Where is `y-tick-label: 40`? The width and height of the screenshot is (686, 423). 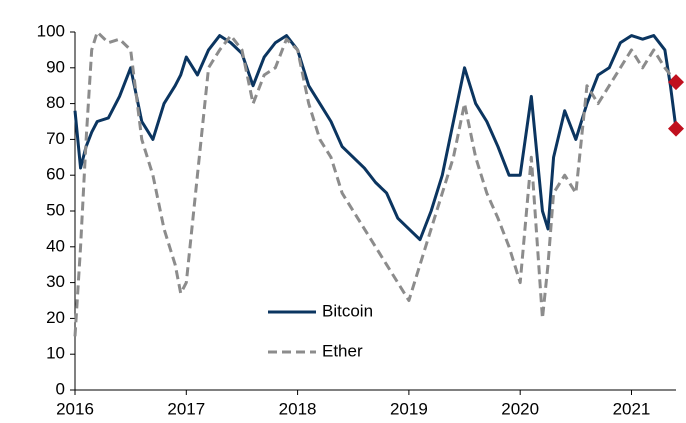
y-tick-label: 40 is located at coordinates (55, 245).